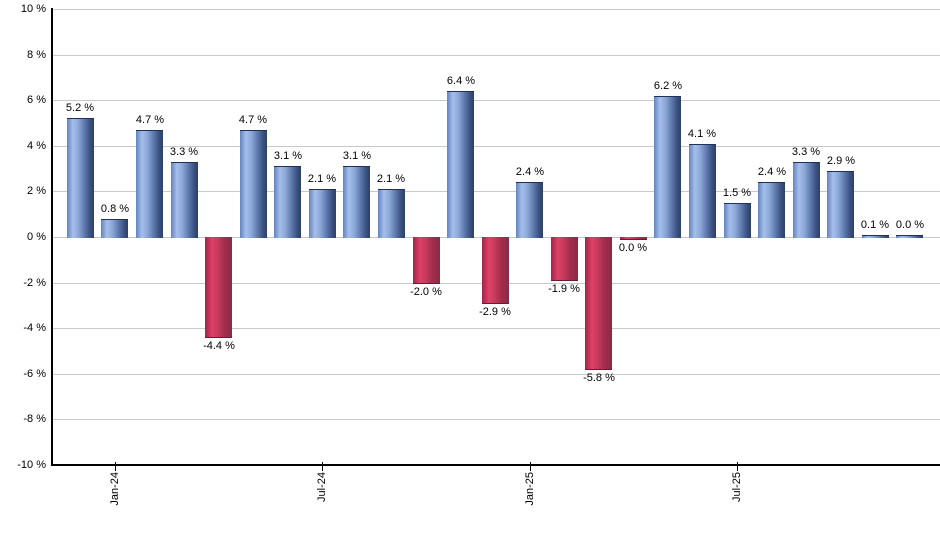  I want to click on bar-value-label: -2.9 %, so click(495, 312).